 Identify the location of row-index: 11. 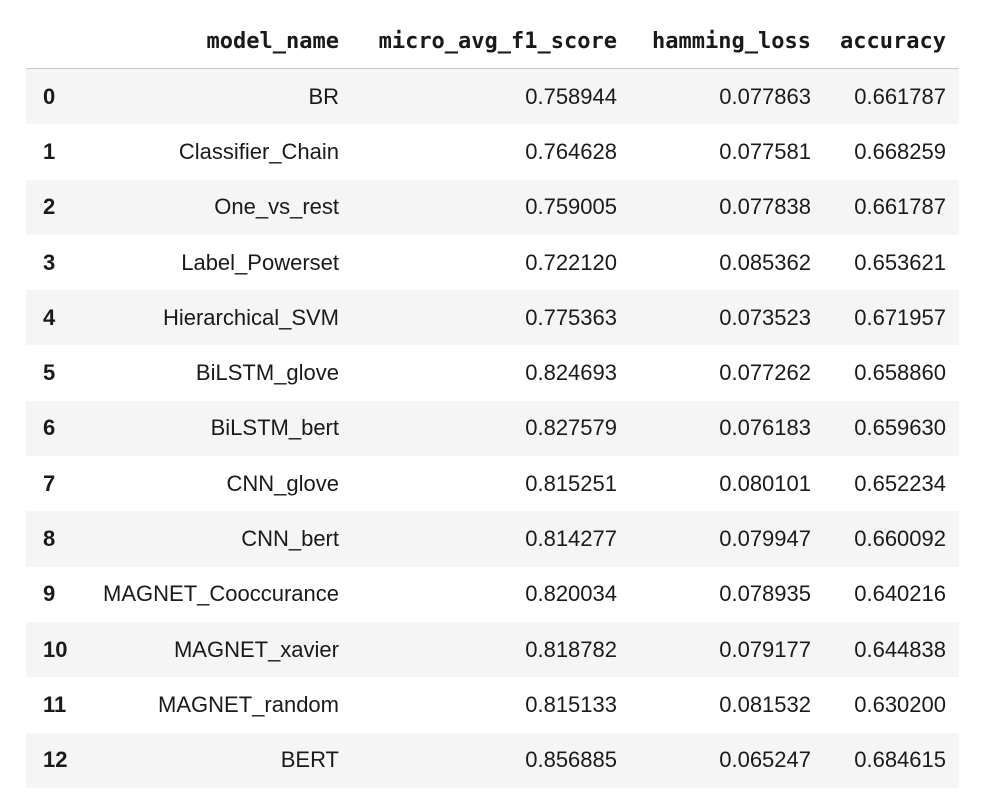
(55, 704).